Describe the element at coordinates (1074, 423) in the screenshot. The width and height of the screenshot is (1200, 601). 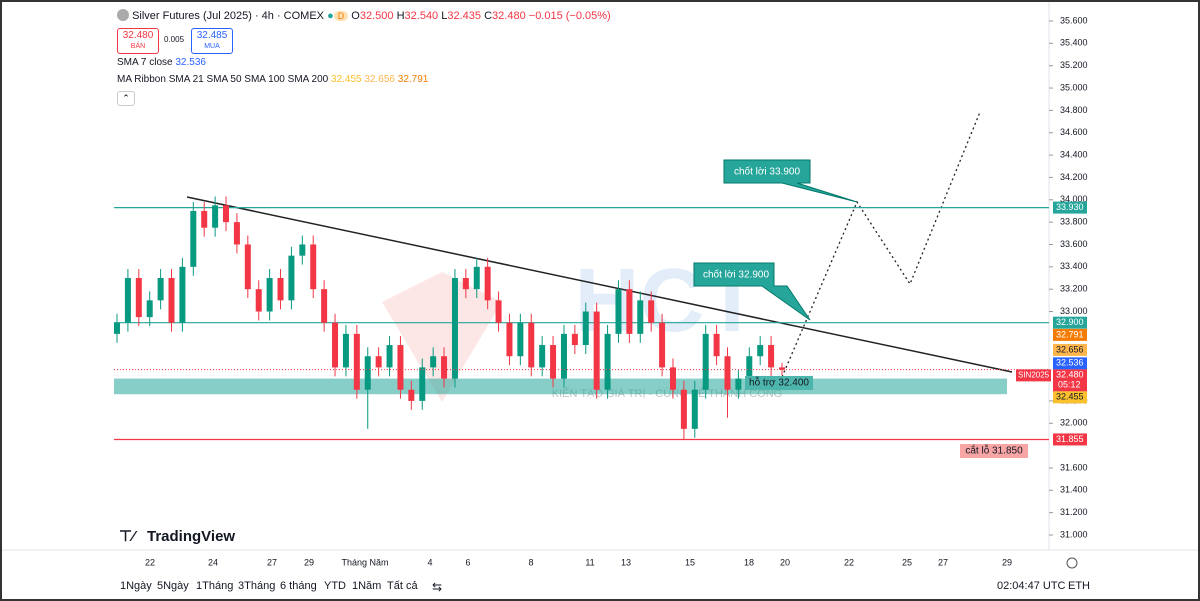
I see `y-tick-label: 32.000` at that location.